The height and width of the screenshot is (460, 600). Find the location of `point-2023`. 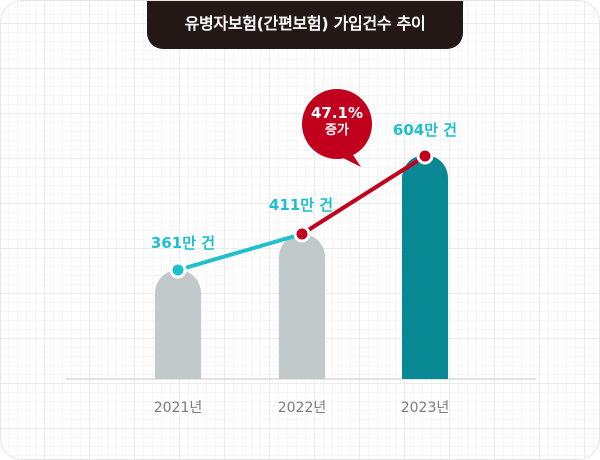

point-2023 is located at coordinates (425, 156).